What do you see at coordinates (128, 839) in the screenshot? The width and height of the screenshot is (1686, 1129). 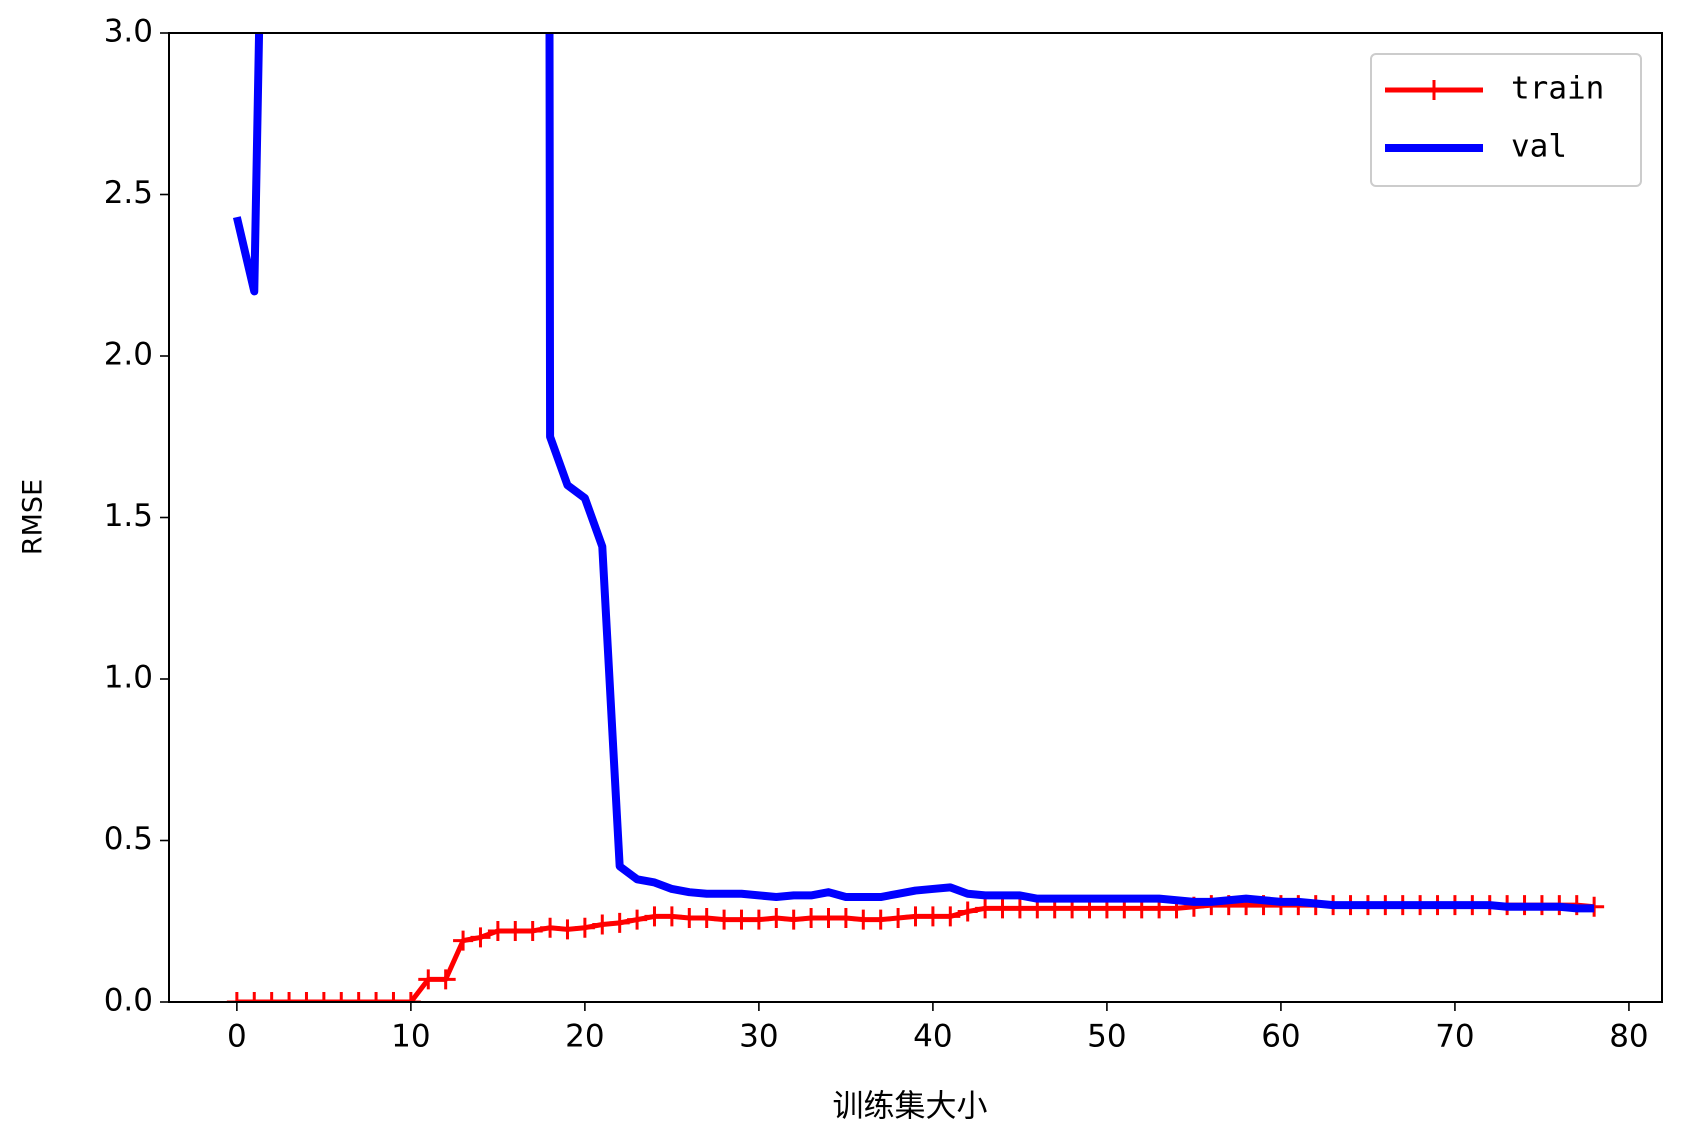 I see `y-tick-label: 0.5` at bounding box center [128, 839].